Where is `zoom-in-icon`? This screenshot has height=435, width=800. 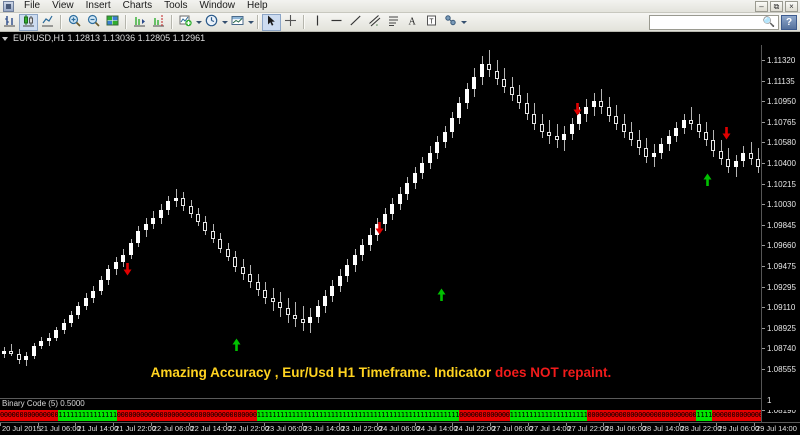
zoom-in-icon is located at coordinates (74, 22).